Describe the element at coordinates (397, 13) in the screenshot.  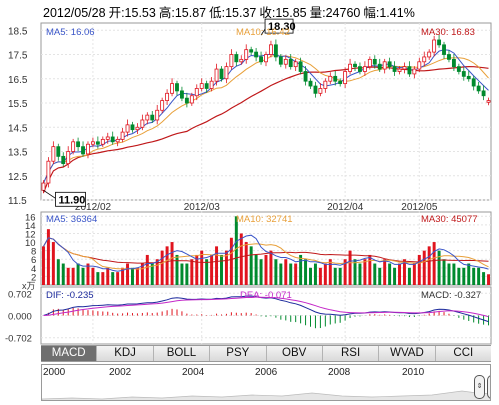
I see `change-value: 1.41%` at that location.